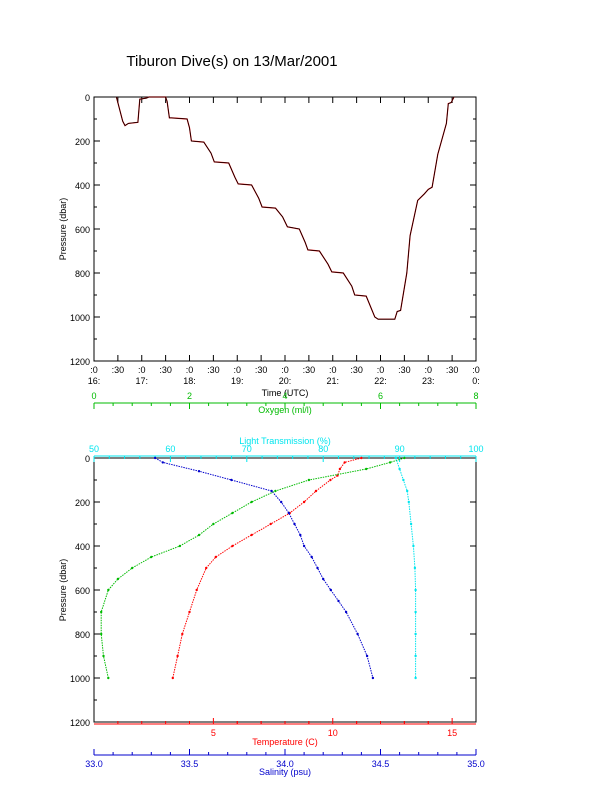 The image size is (612, 785). Describe the element at coordinates (476, 381) in the screenshot. I see `x-tick-label: 0:` at that location.